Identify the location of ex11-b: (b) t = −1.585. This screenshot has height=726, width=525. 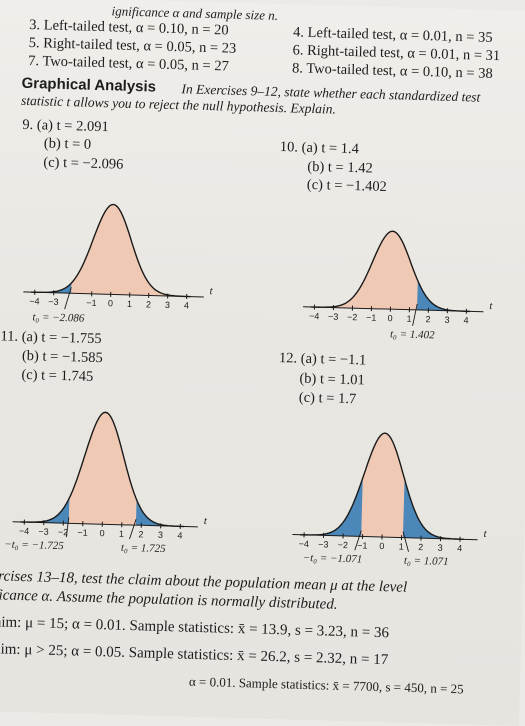
(62, 357).